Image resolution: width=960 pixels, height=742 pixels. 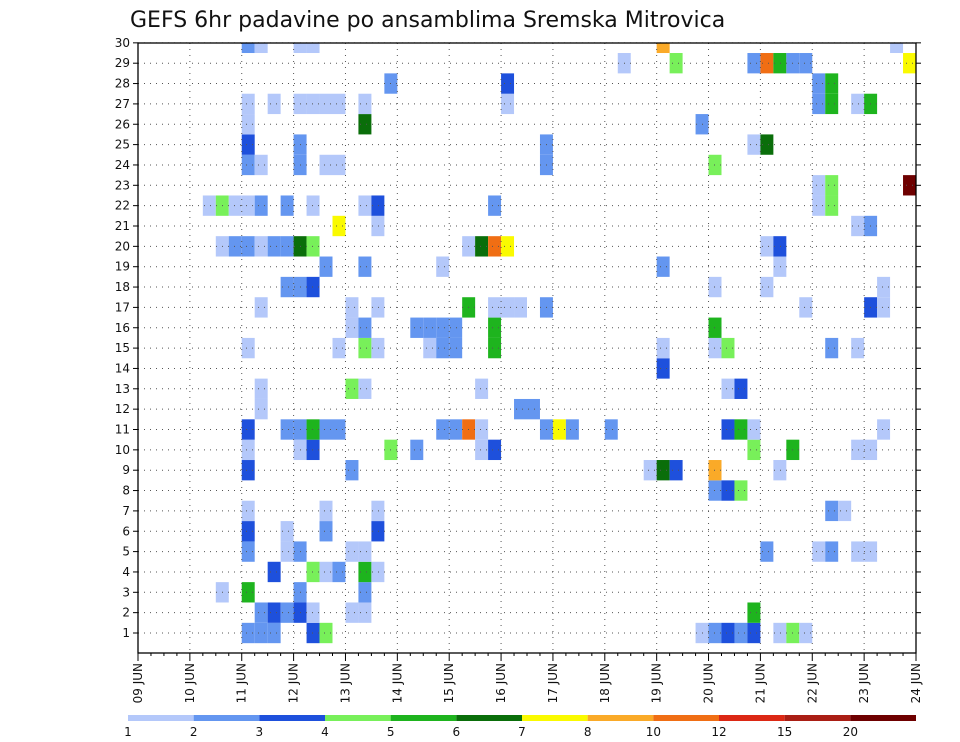 I want to click on y-tick-label: 25, so click(x=122, y=145).